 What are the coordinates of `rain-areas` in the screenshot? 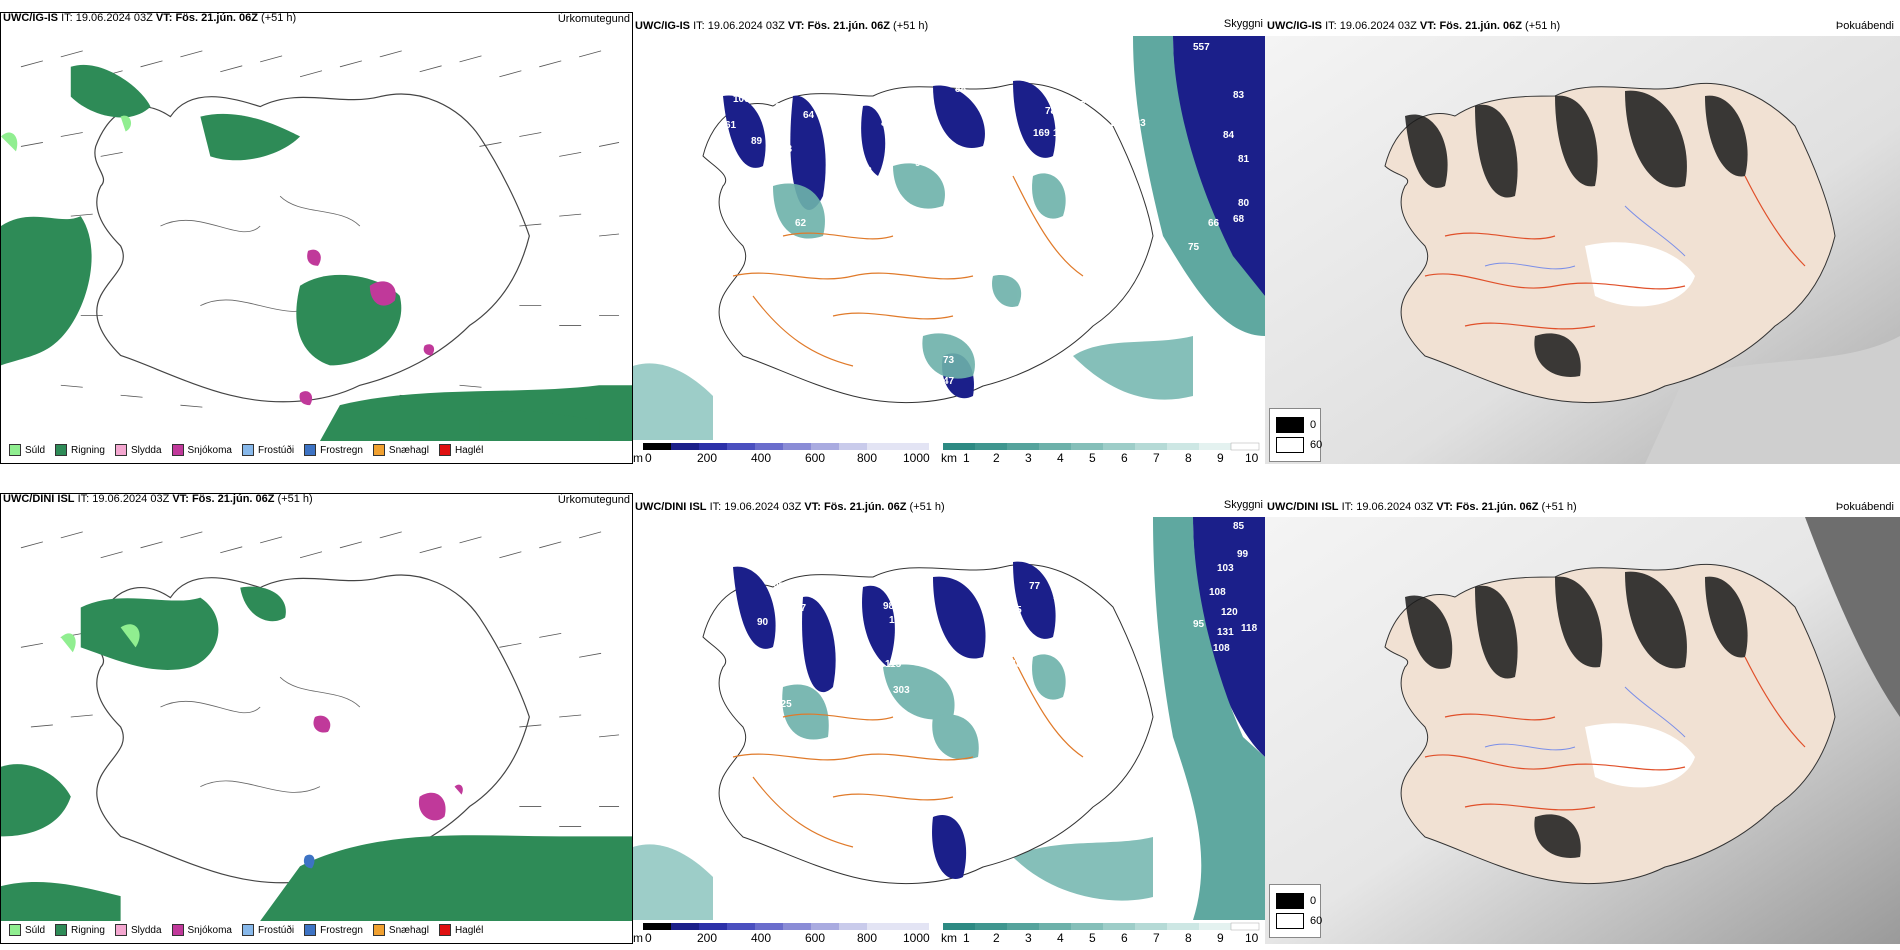 It's located at (316, 252).